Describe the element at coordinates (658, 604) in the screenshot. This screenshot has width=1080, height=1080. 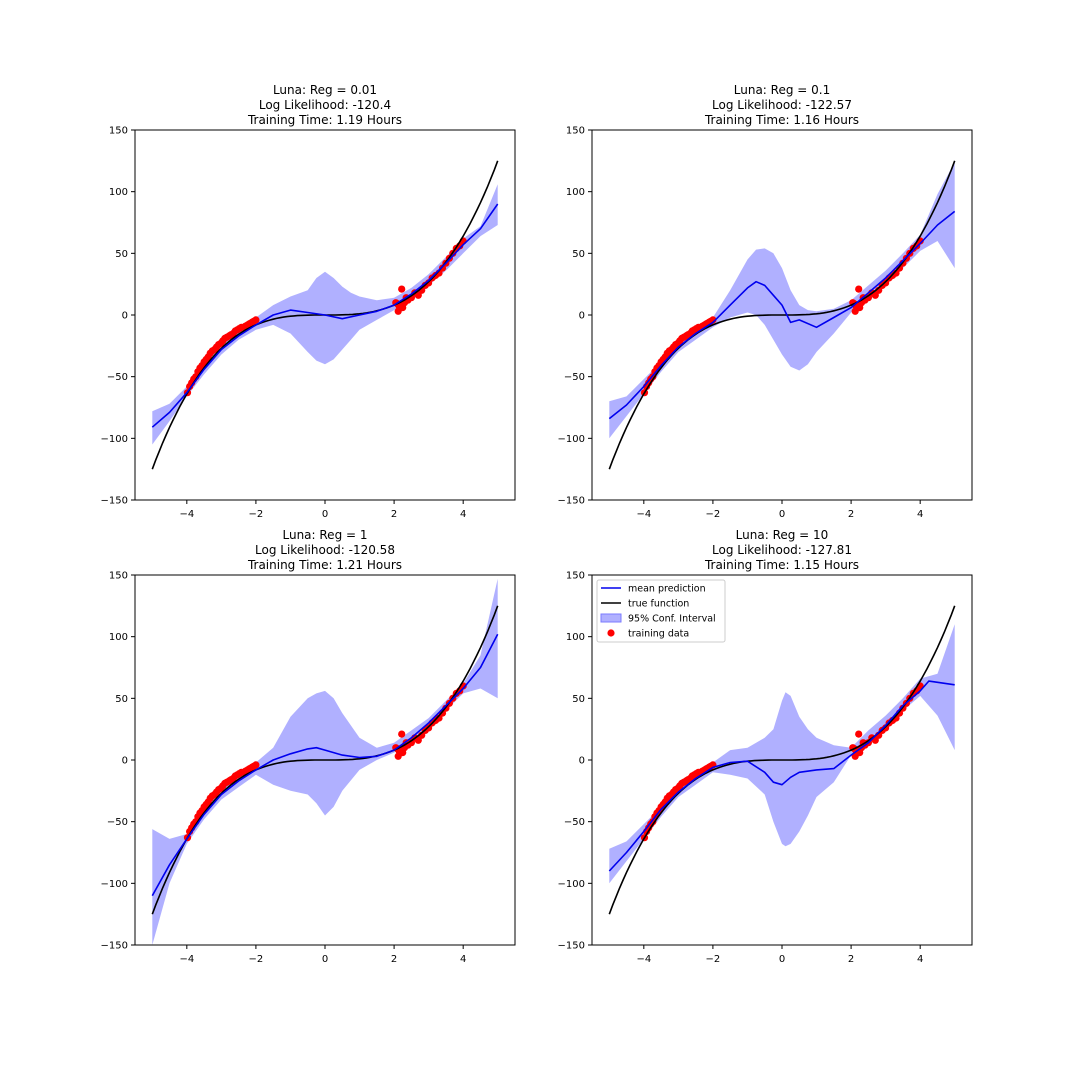
I see `legend-label: true function` at that location.